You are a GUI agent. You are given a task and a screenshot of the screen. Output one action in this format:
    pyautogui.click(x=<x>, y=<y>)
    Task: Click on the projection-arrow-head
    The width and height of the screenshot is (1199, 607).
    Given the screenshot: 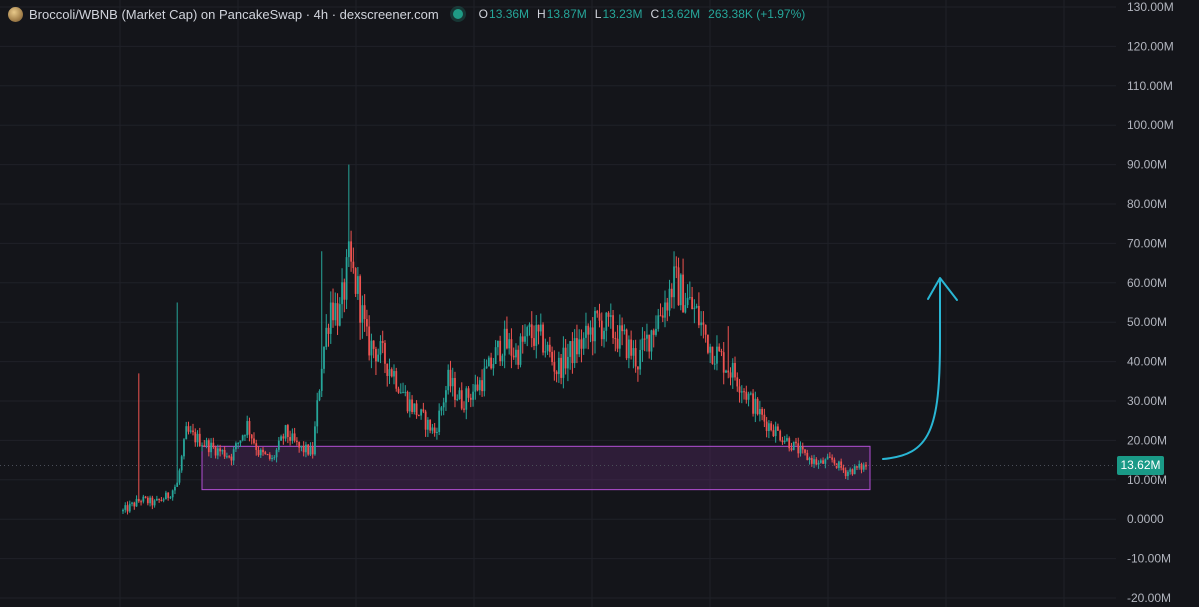 What is the action you would take?
    pyautogui.click(x=942, y=289)
    